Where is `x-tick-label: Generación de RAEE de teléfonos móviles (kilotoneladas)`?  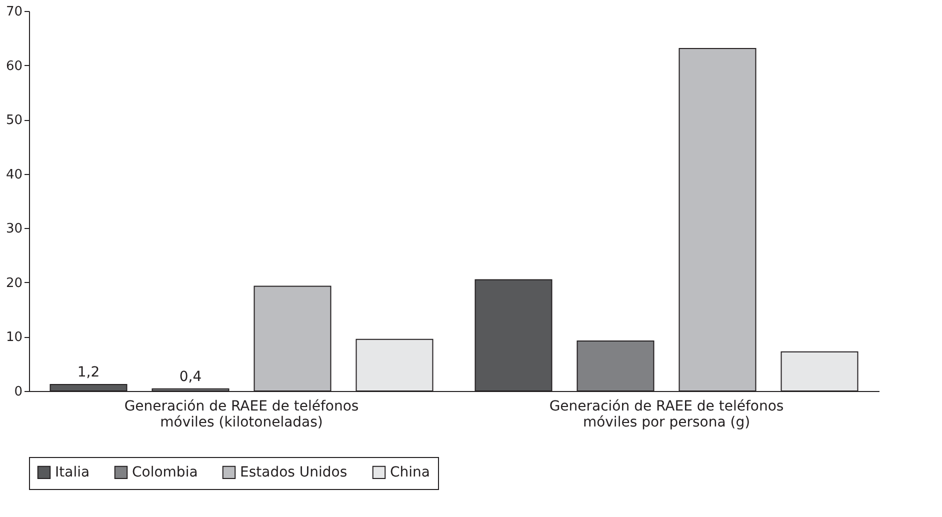 x-tick-label: Generación de RAEE de teléfonos móviles (kilotoneladas) is located at coordinates (241, 414).